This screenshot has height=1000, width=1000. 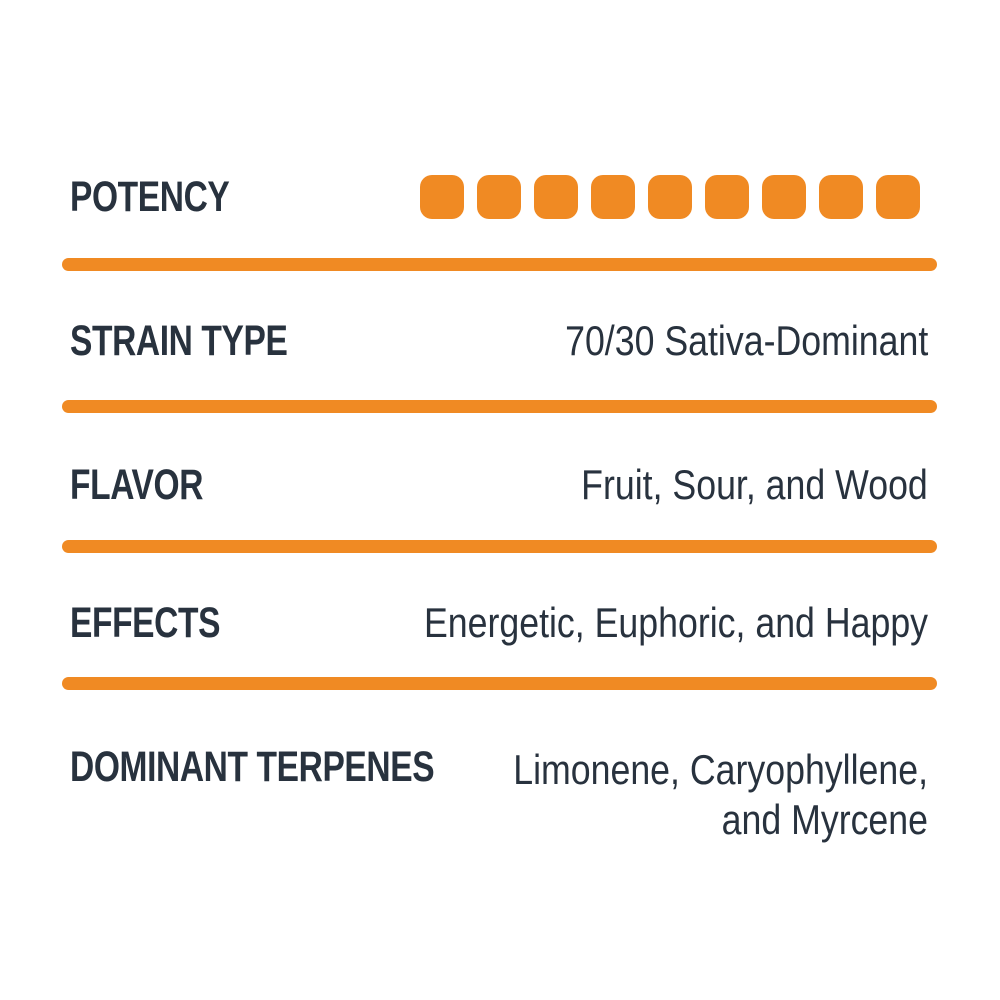 What do you see at coordinates (150, 197) in the screenshot?
I see `potency-label: POTENCY` at bounding box center [150, 197].